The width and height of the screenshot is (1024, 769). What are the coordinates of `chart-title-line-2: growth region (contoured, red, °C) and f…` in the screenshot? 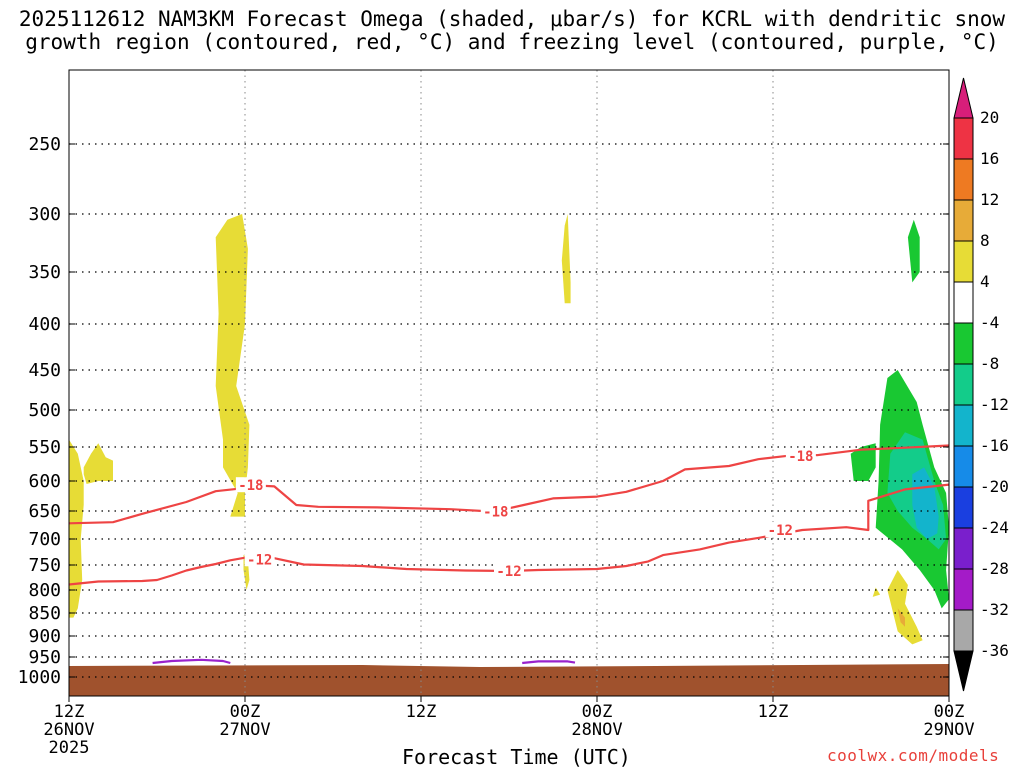 It's located at (512, 42).